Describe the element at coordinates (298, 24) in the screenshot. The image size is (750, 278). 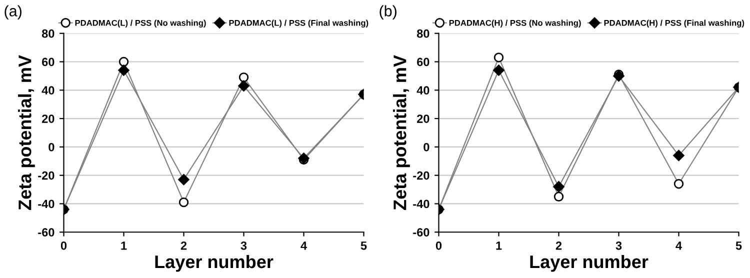
I see `legend-label: PDADMAC(L) / PSS (Final washing)` at that location.